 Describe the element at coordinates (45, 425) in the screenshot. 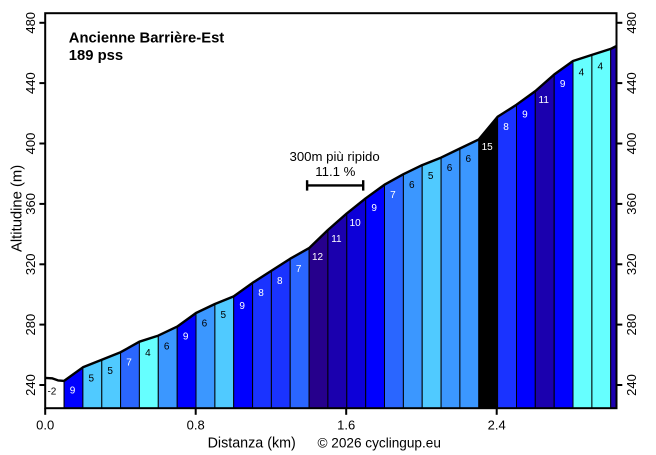

I see `svg-text: 0.0` at that location.